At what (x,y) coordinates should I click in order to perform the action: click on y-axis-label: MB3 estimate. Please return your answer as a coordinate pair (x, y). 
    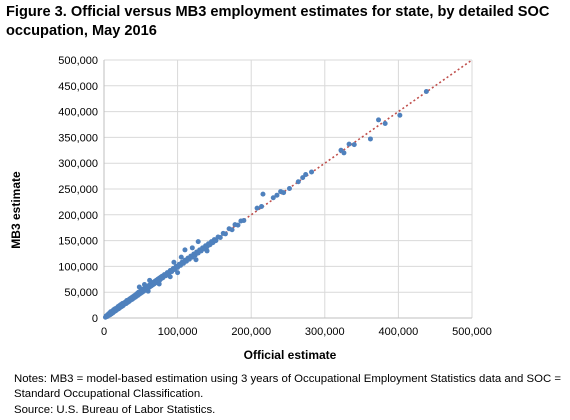
    Looking at the image, I should click on (16, 210).